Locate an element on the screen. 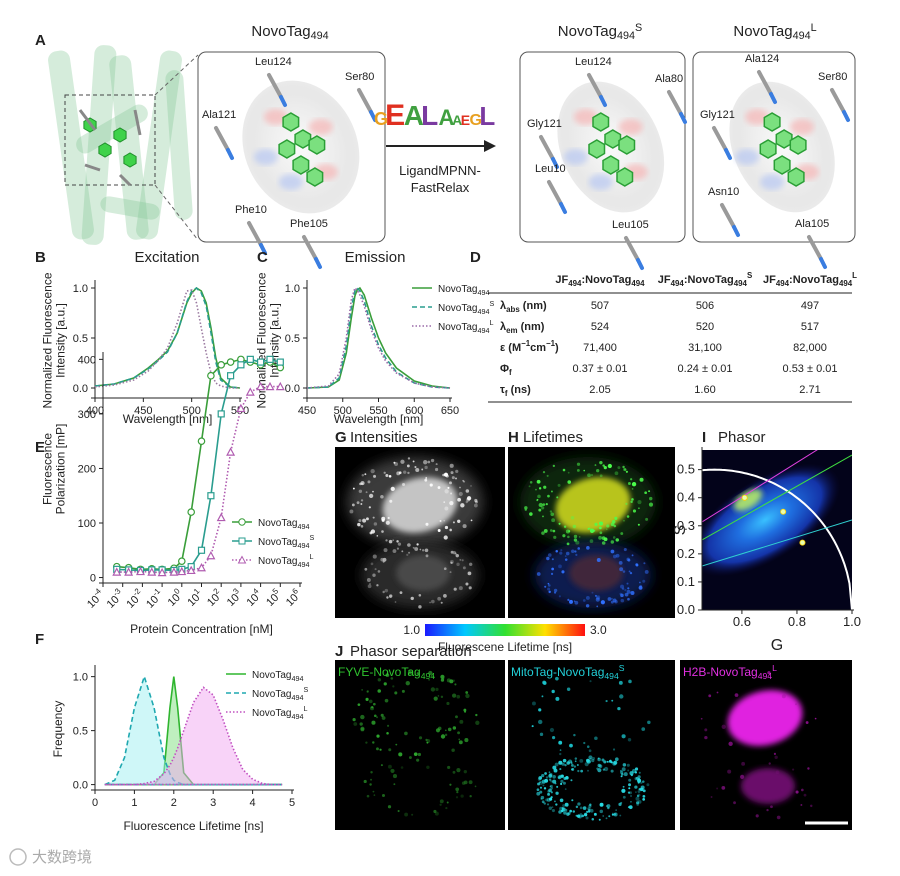  row-label: ε (M−1cm−1) is located at coordinates (529, 346).